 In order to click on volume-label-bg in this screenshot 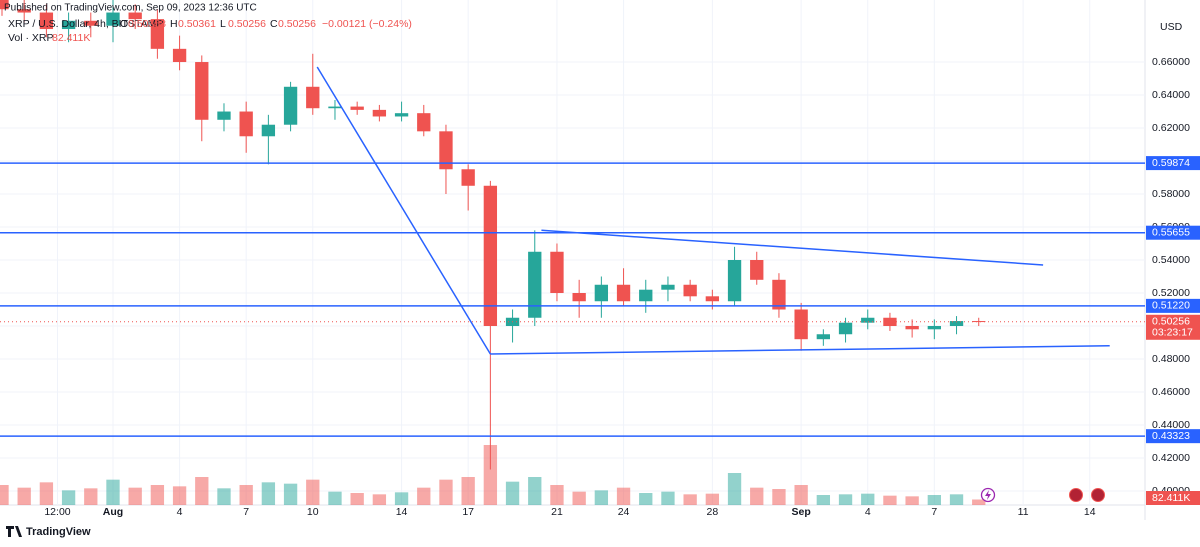, I will do `click(1173, 498)`.